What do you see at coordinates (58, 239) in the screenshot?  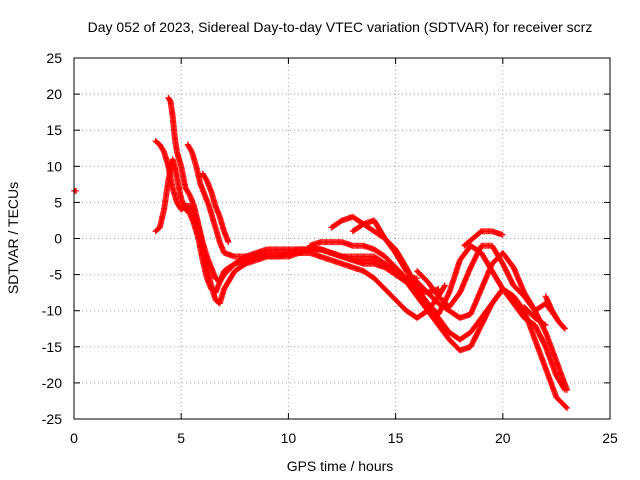 I see `y-tick-label: 0` at bounding box center [58, 239].